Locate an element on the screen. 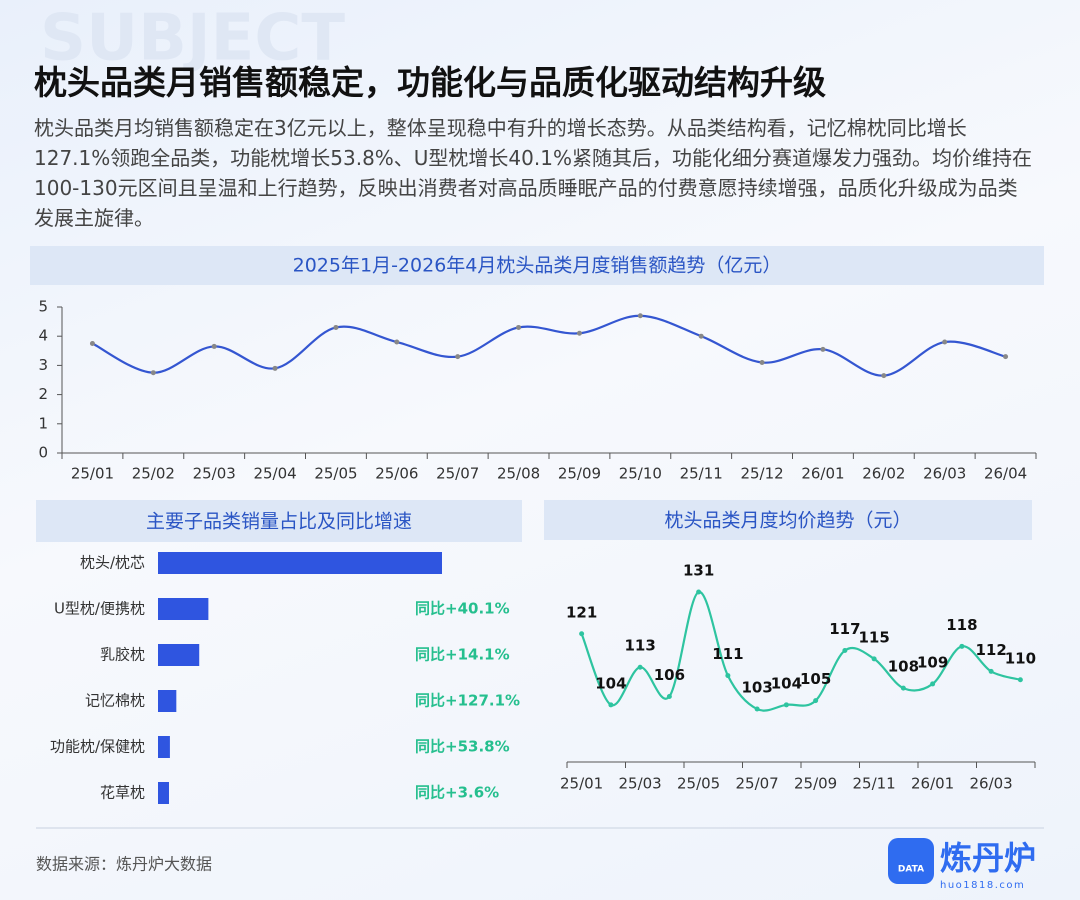 The height and width of the screenshot is (900, 1080). y-tick-label: 5 is located at coordinates (43, 307).